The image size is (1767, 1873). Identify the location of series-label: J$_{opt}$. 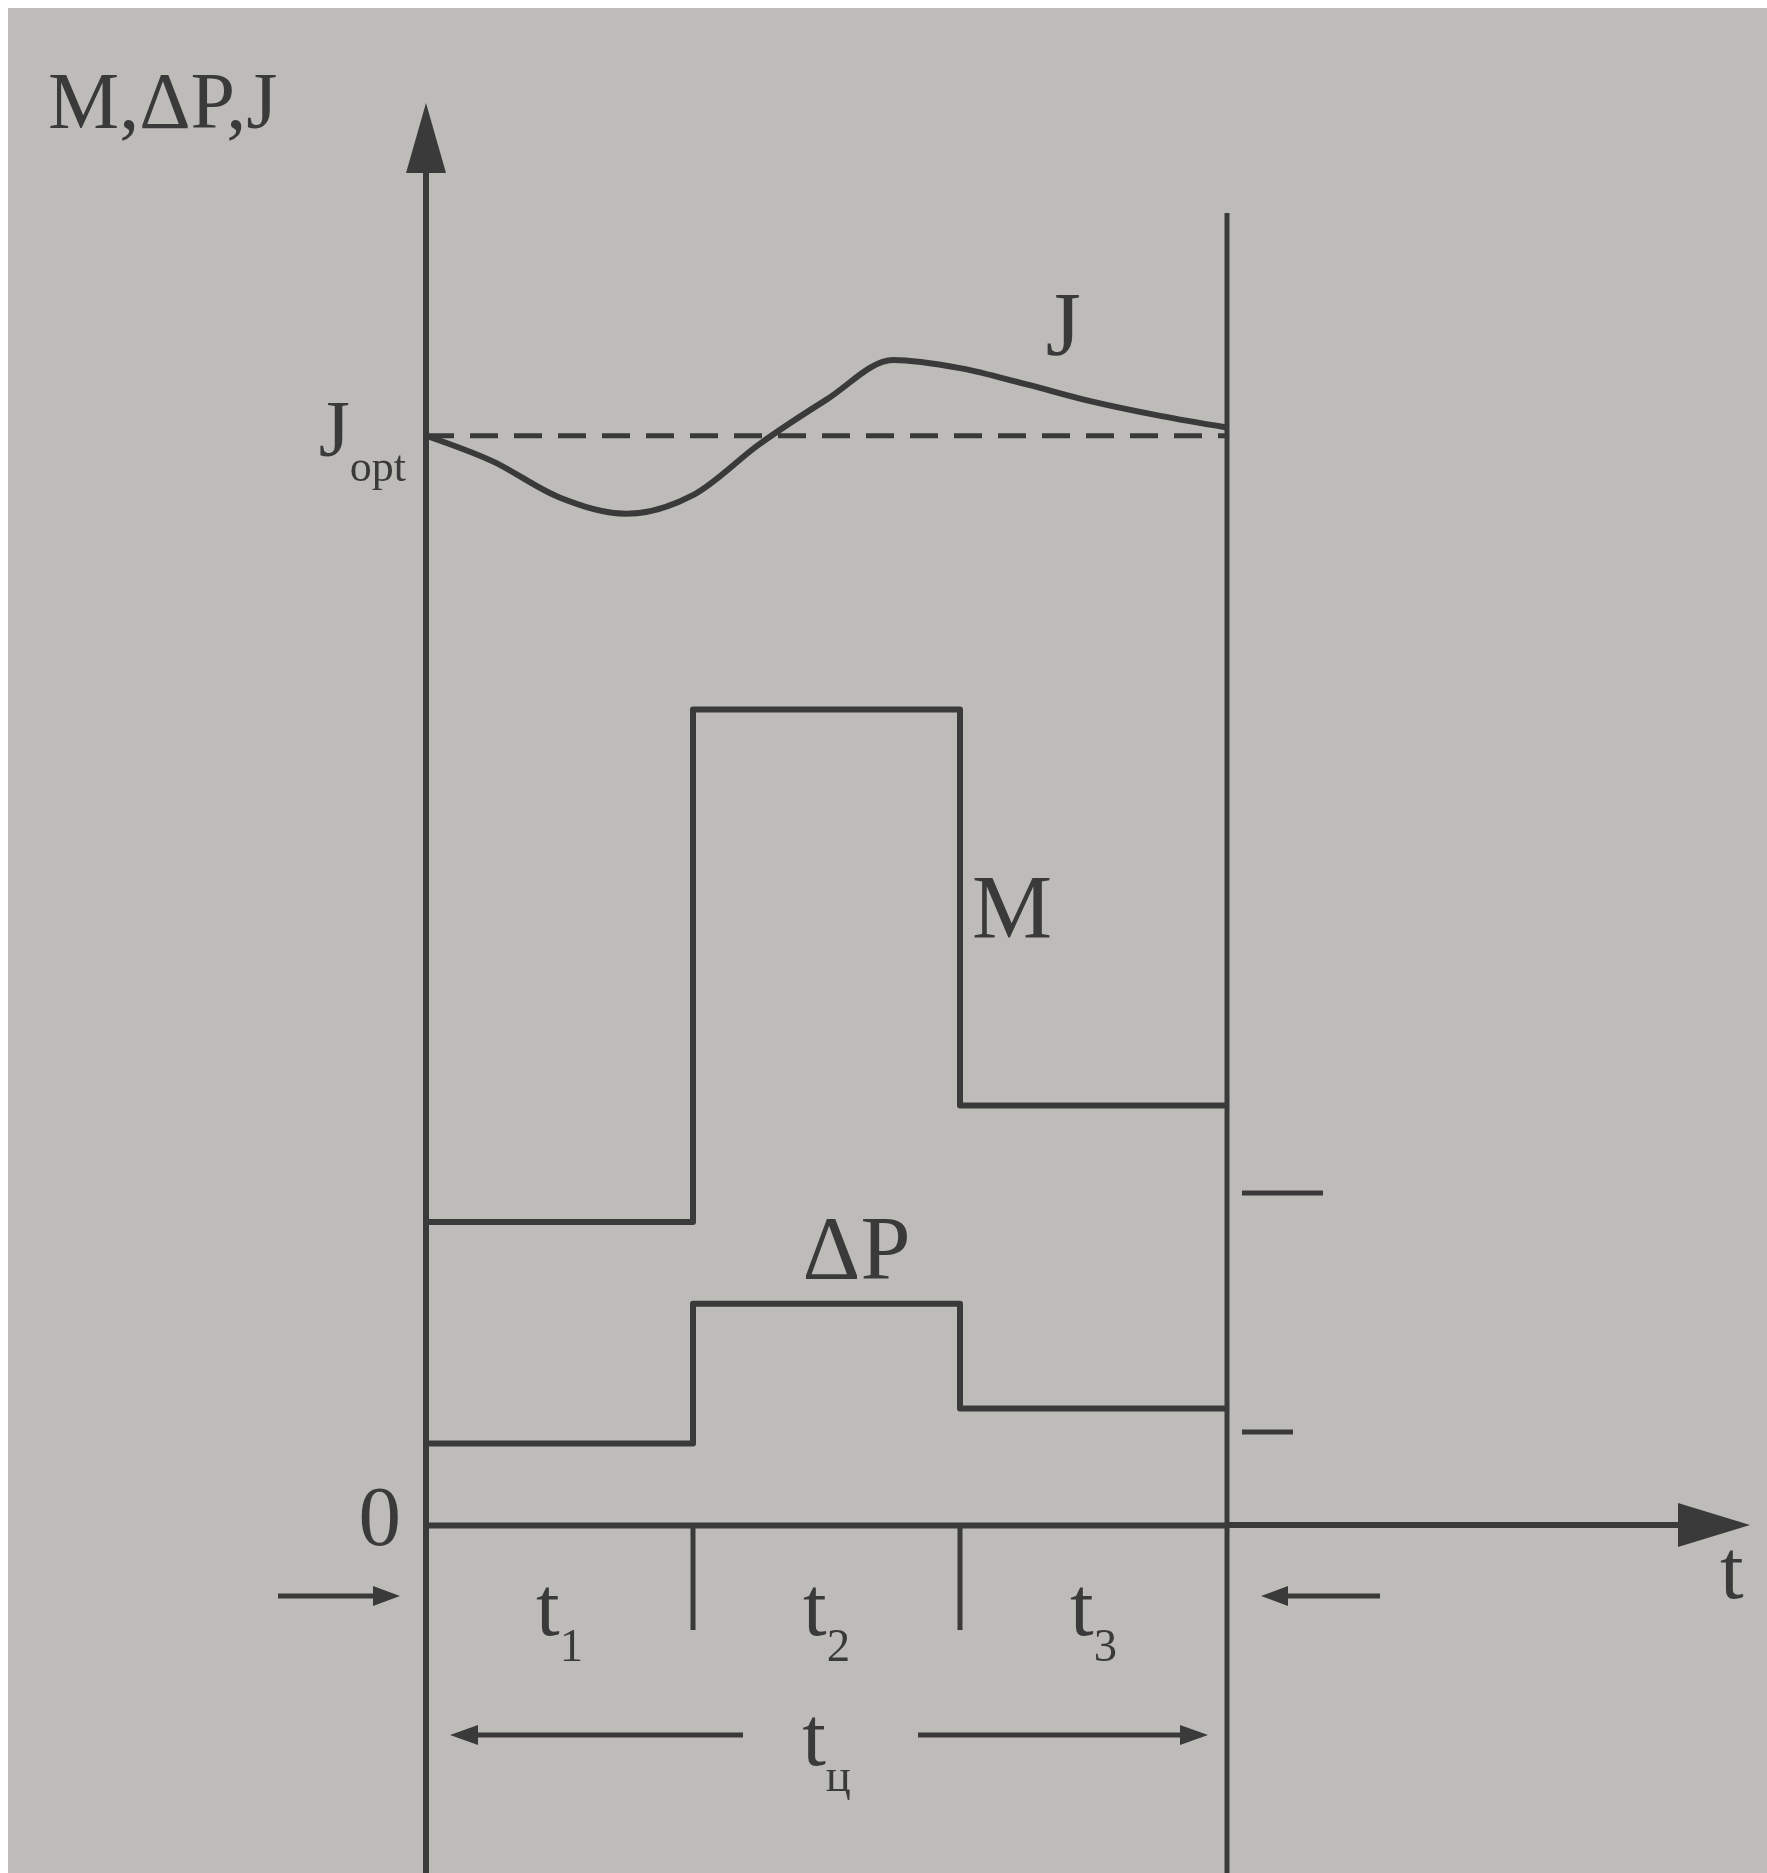
(362, 437).